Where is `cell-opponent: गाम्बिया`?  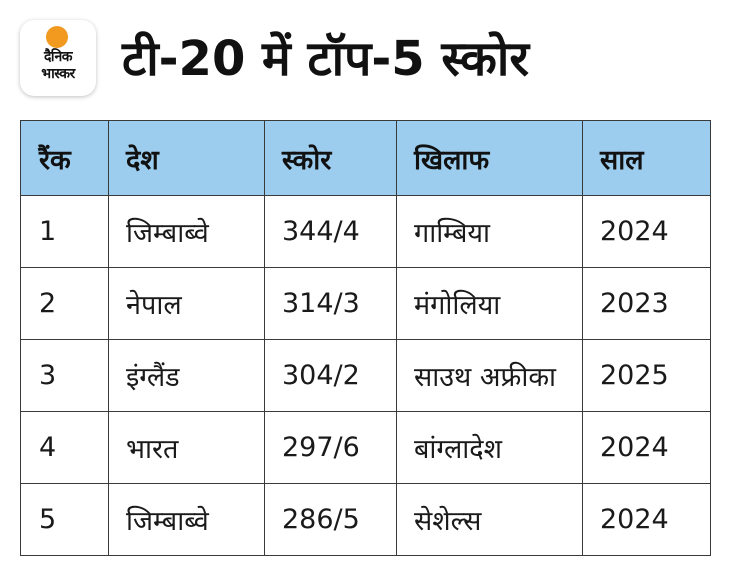 cell-opponent: गाम्बिया is located at coordinates (489, 231).